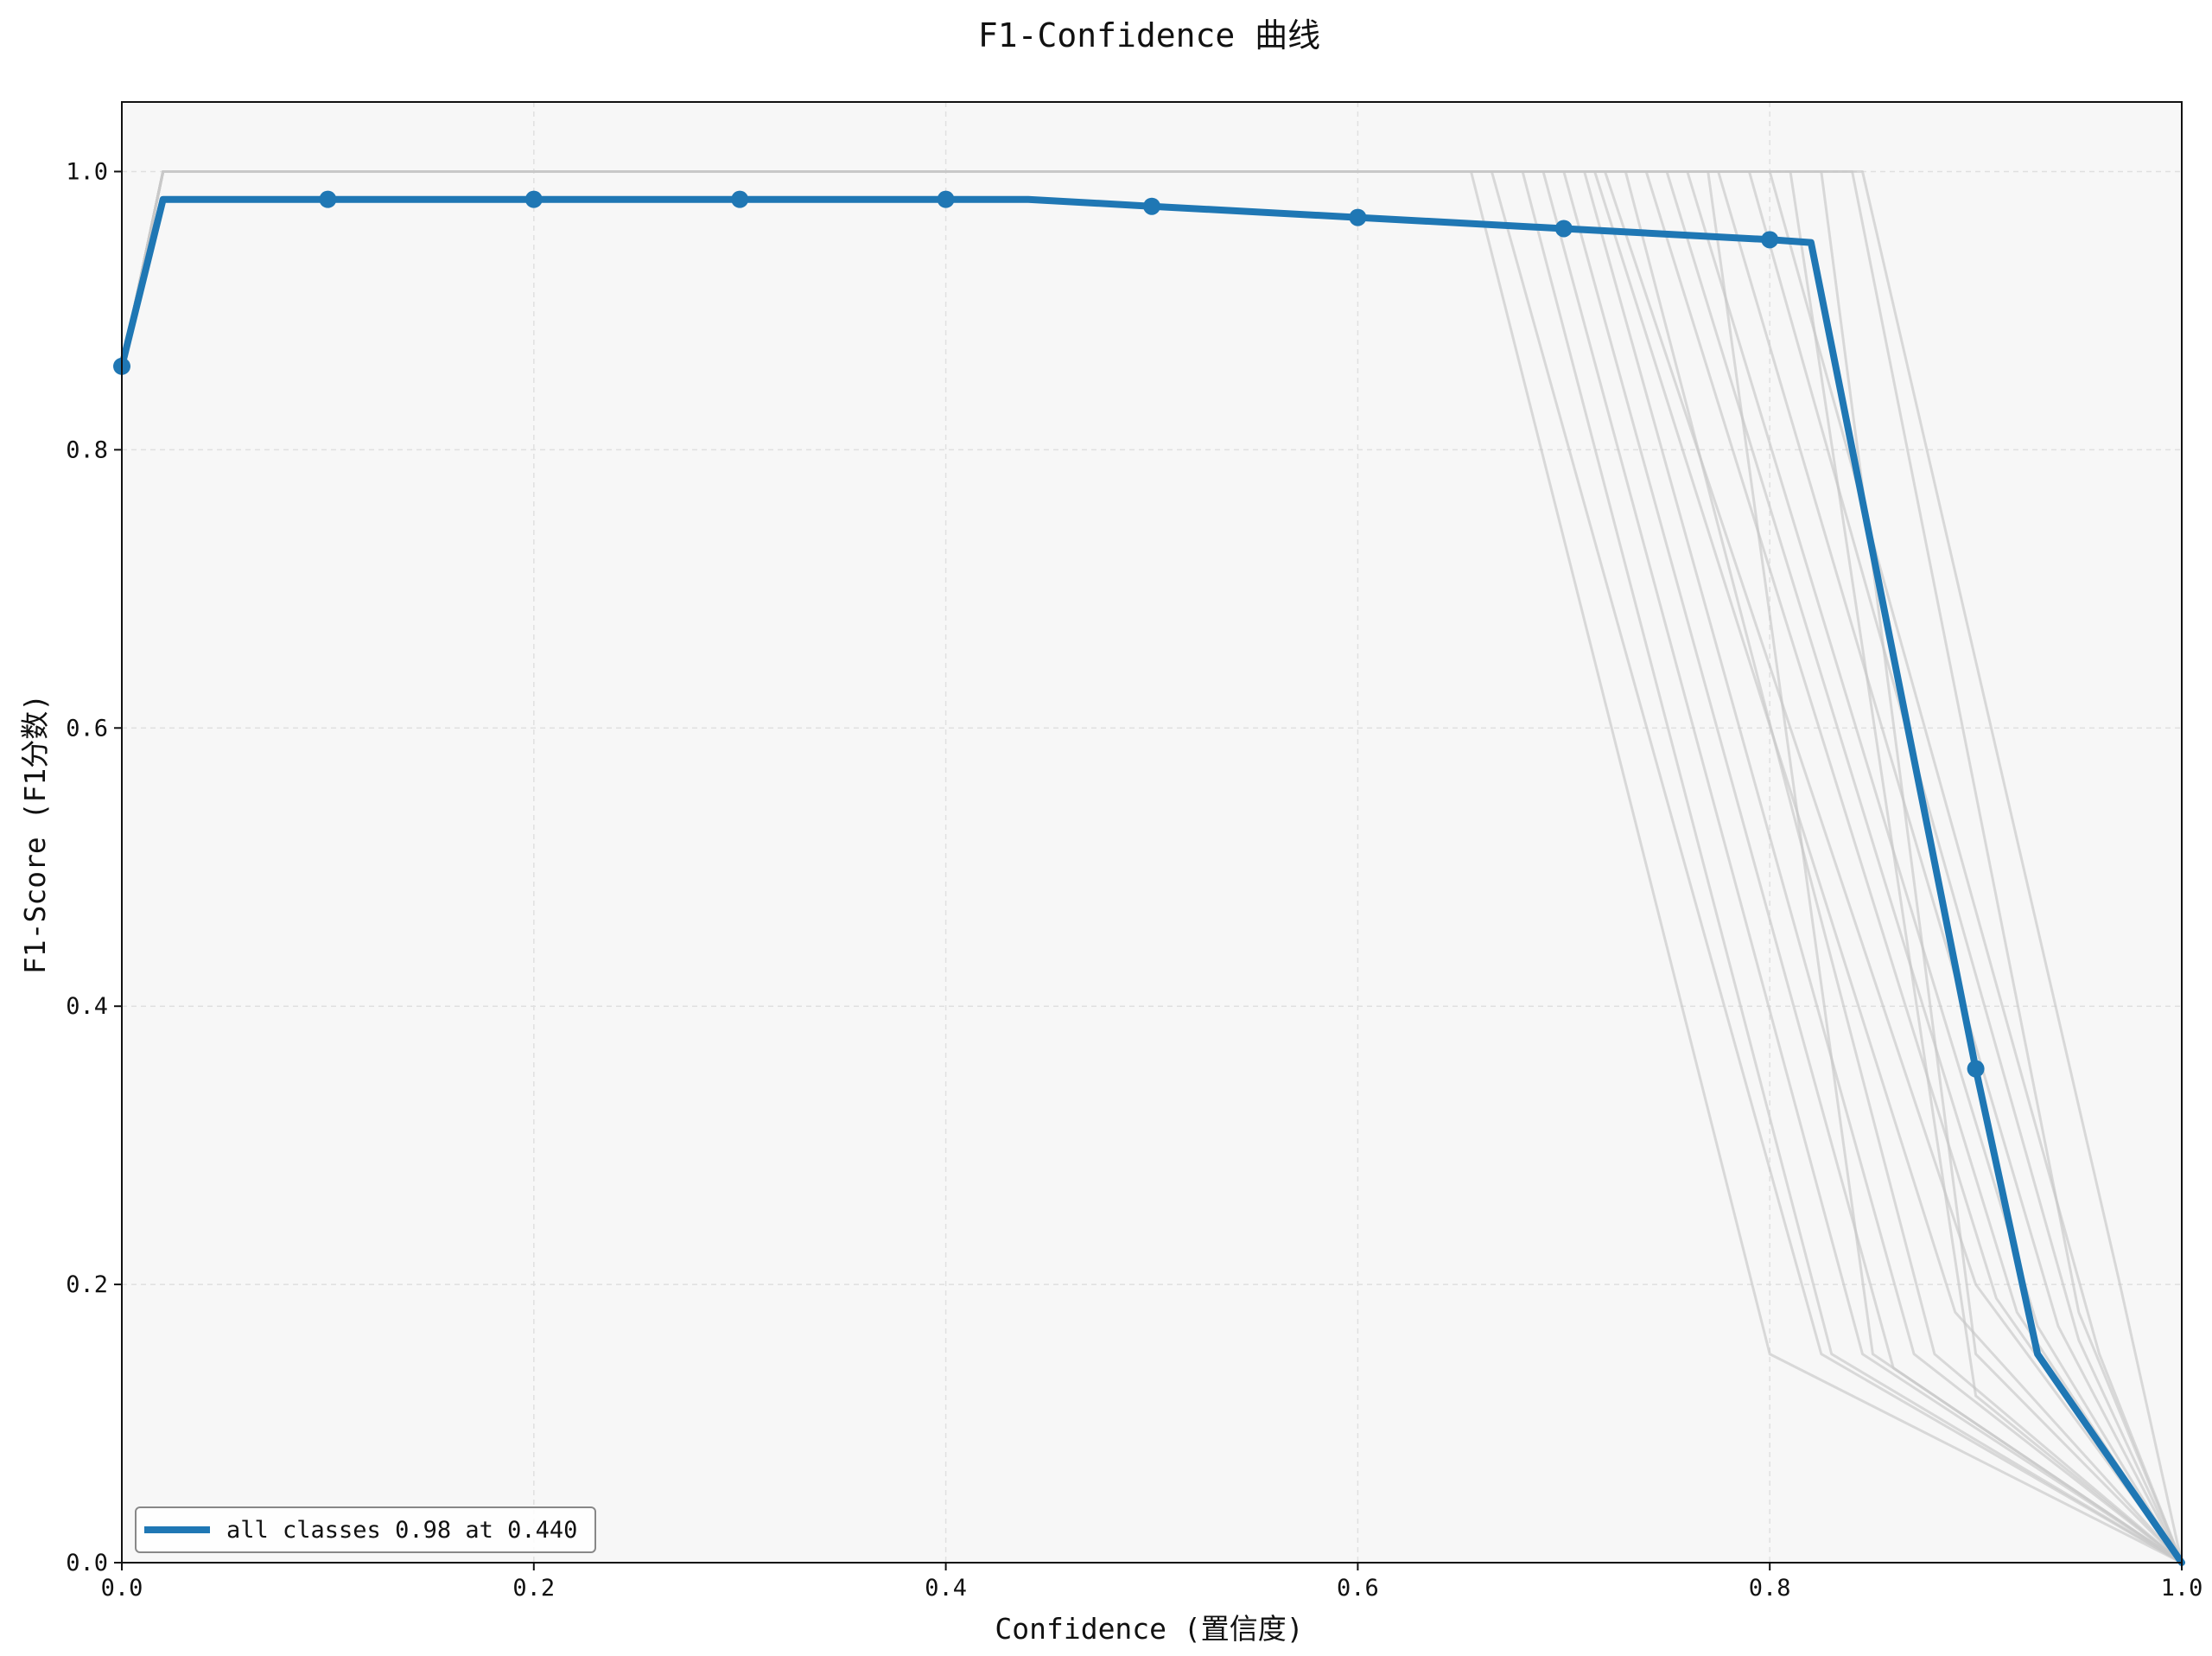 The height and width of the screenshot is (1656, 2212). I want to click on x-tick-label: 0.8, so click(1770, 1588).